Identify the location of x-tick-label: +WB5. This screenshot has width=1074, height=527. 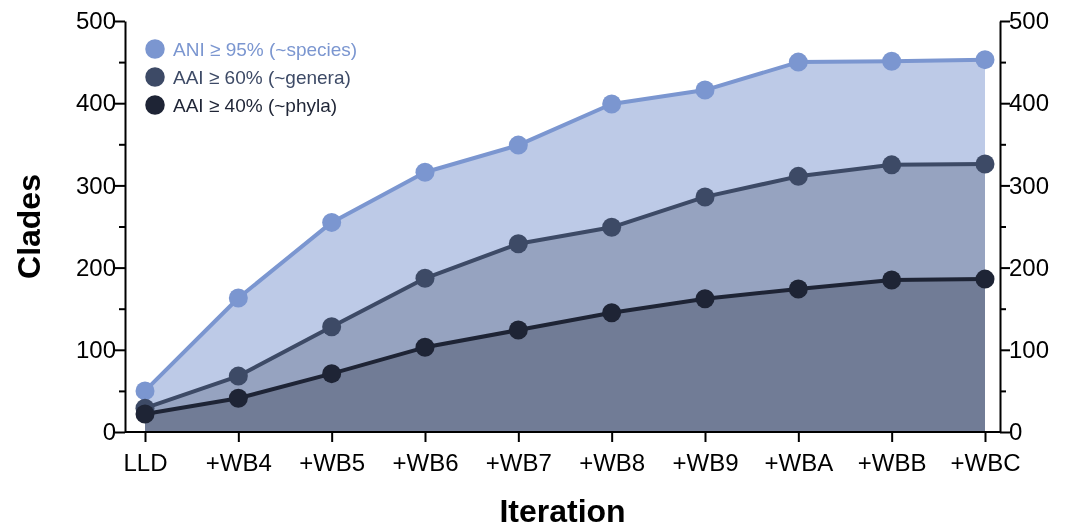
(332, 463).